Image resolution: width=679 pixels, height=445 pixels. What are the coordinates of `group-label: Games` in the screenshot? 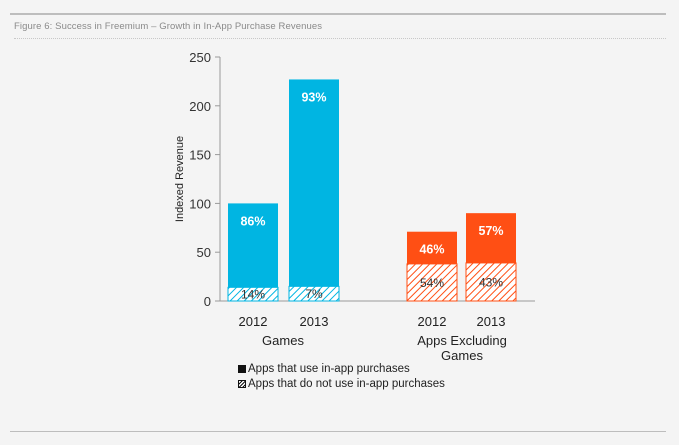 It's located at (283, 340).